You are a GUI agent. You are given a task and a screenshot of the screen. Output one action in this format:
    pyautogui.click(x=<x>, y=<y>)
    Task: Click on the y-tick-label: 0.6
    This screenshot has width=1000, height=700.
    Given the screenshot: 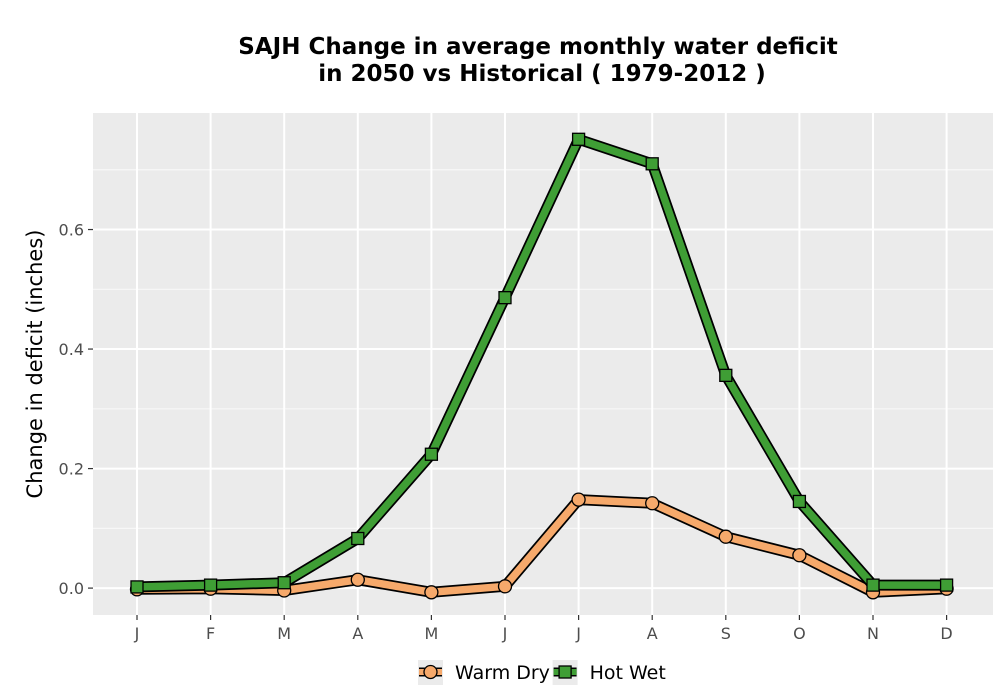 What is the action you would take?
    pyautogui.click(x=71, y=230)
    